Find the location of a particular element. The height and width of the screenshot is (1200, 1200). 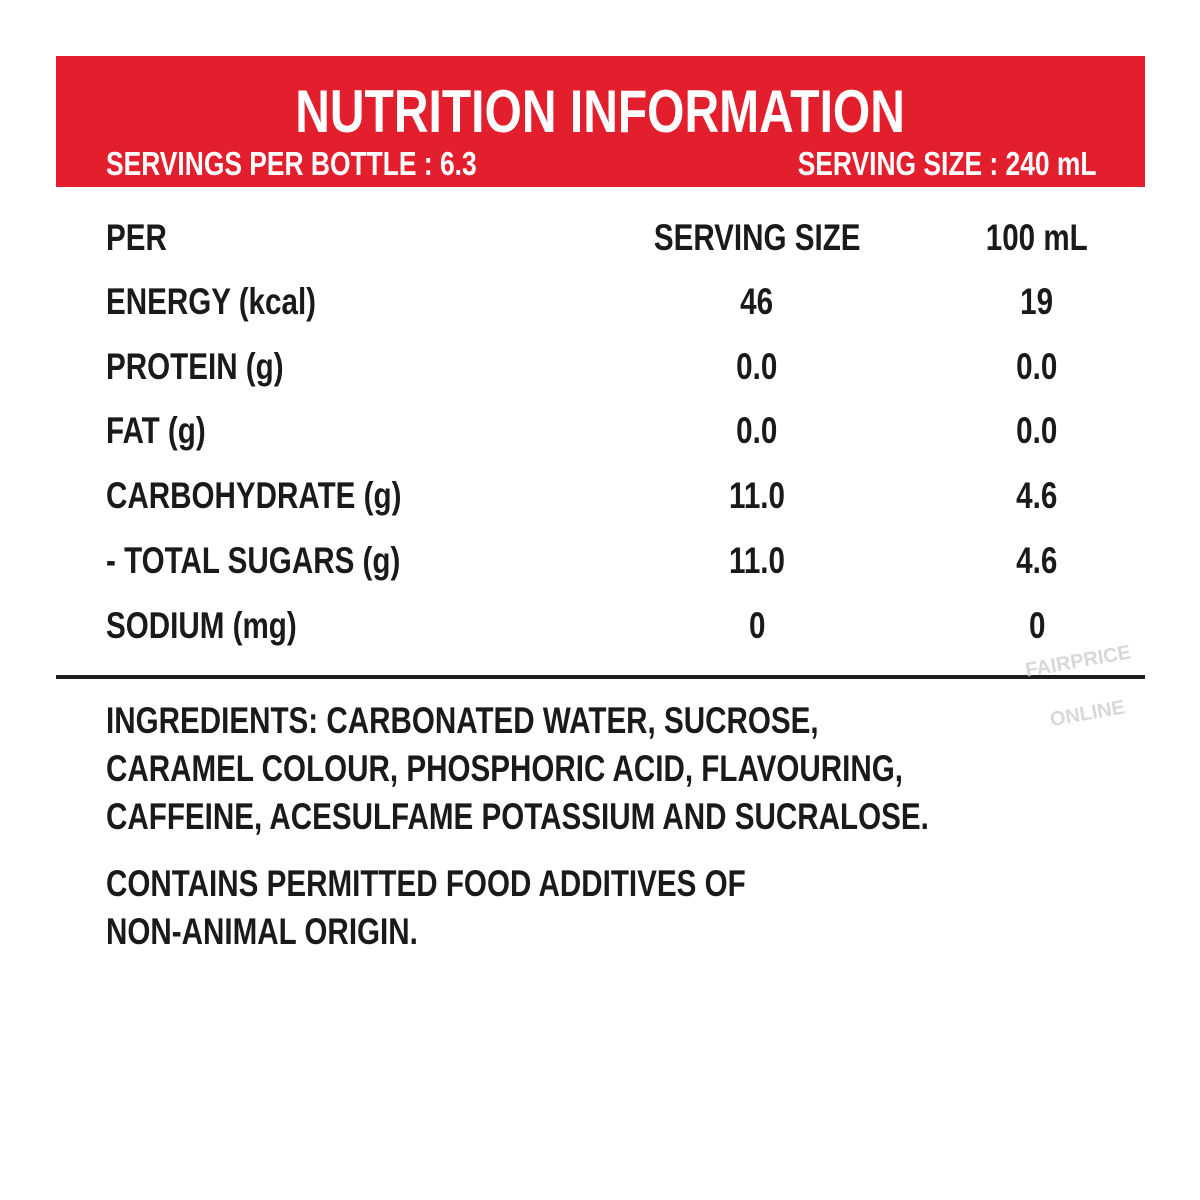

column-header-serving-size: SERVING SIZE is located at coordinates (757, 237).